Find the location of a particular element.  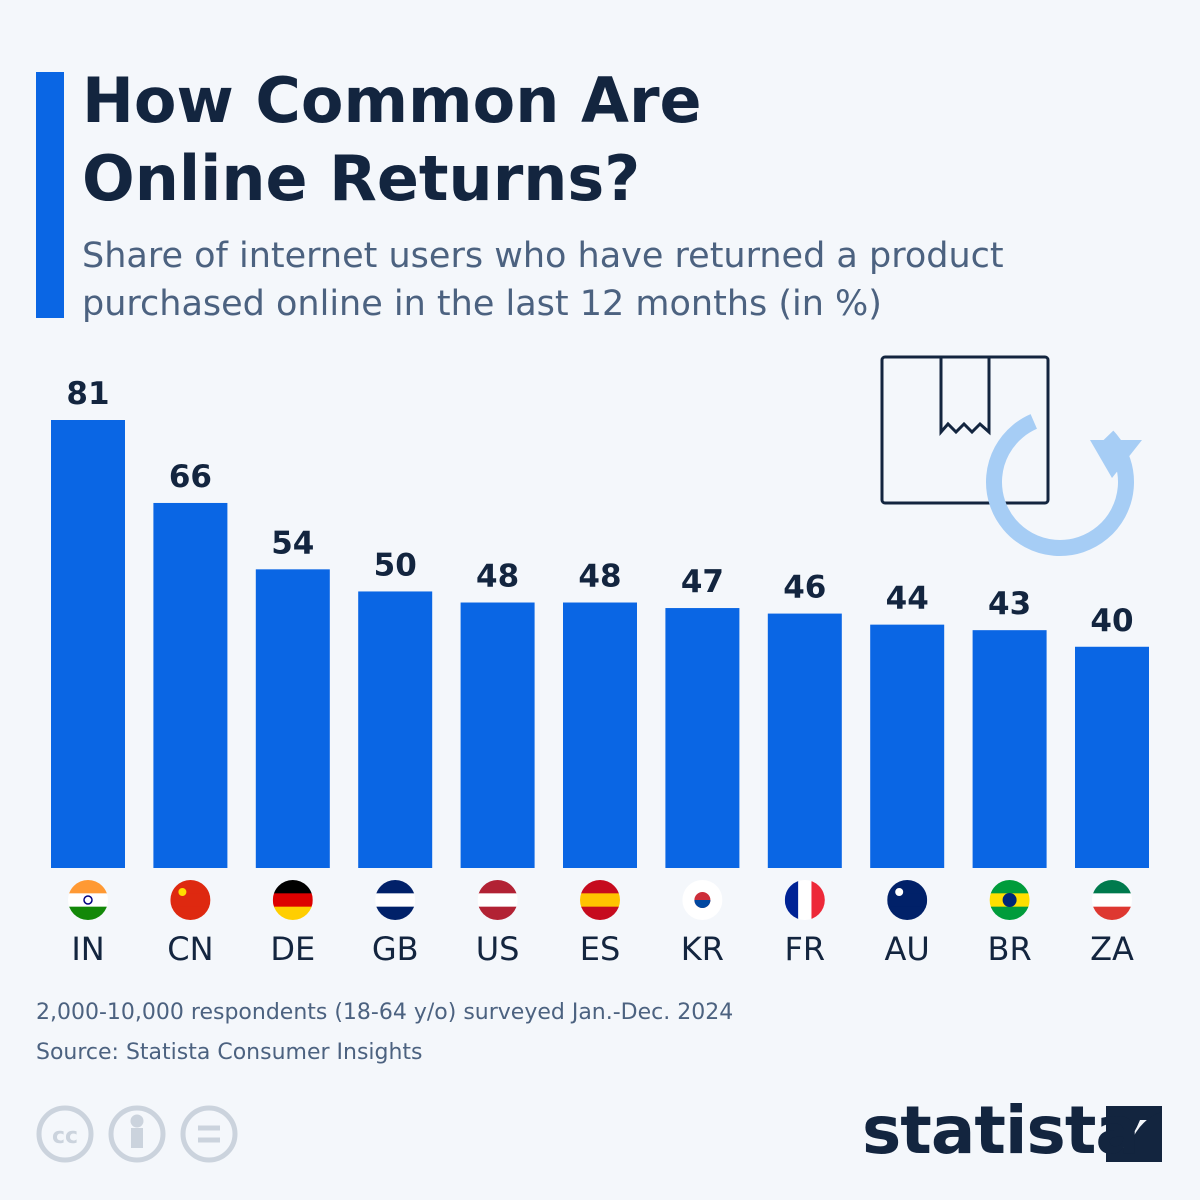

x-tick-label: CN is located at coordinates (190, 949).